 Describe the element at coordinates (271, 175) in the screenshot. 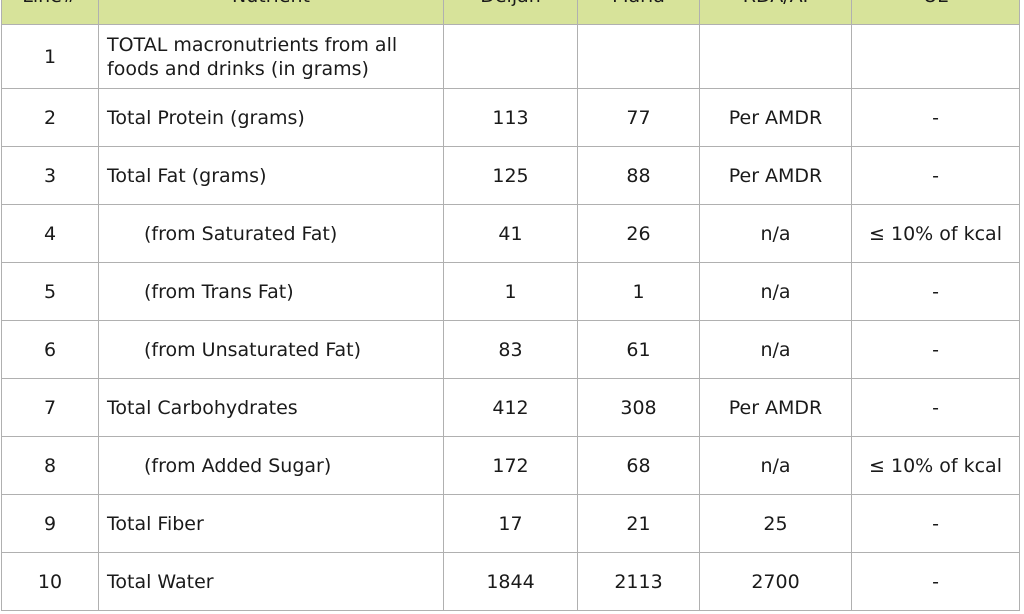

I see `nutrient-cell: Total Fat (grams)` at that location.